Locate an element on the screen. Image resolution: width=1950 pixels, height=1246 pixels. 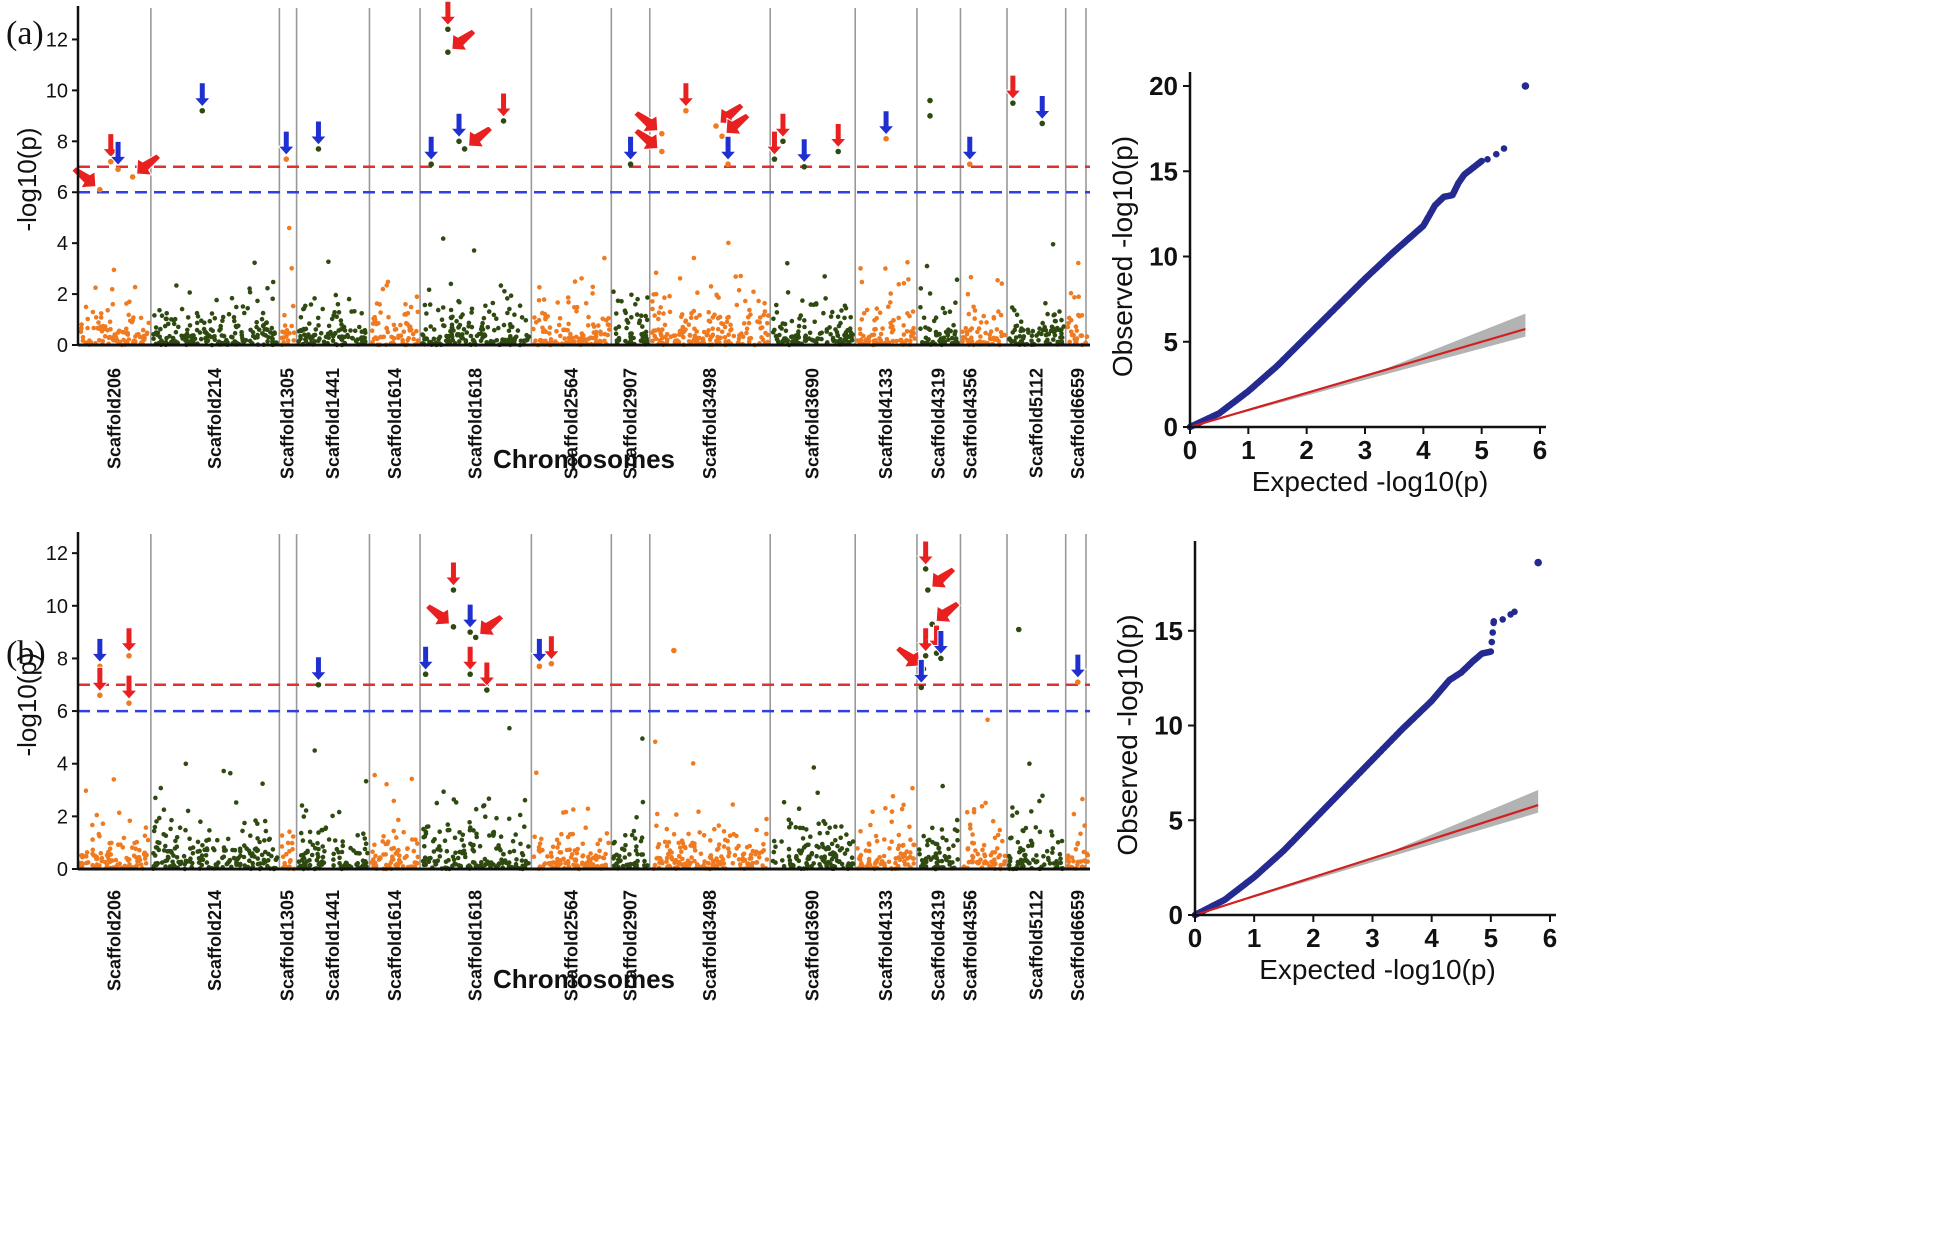
y-axis-label: Observed -log10(p) is located at coordinates (1127, 734).